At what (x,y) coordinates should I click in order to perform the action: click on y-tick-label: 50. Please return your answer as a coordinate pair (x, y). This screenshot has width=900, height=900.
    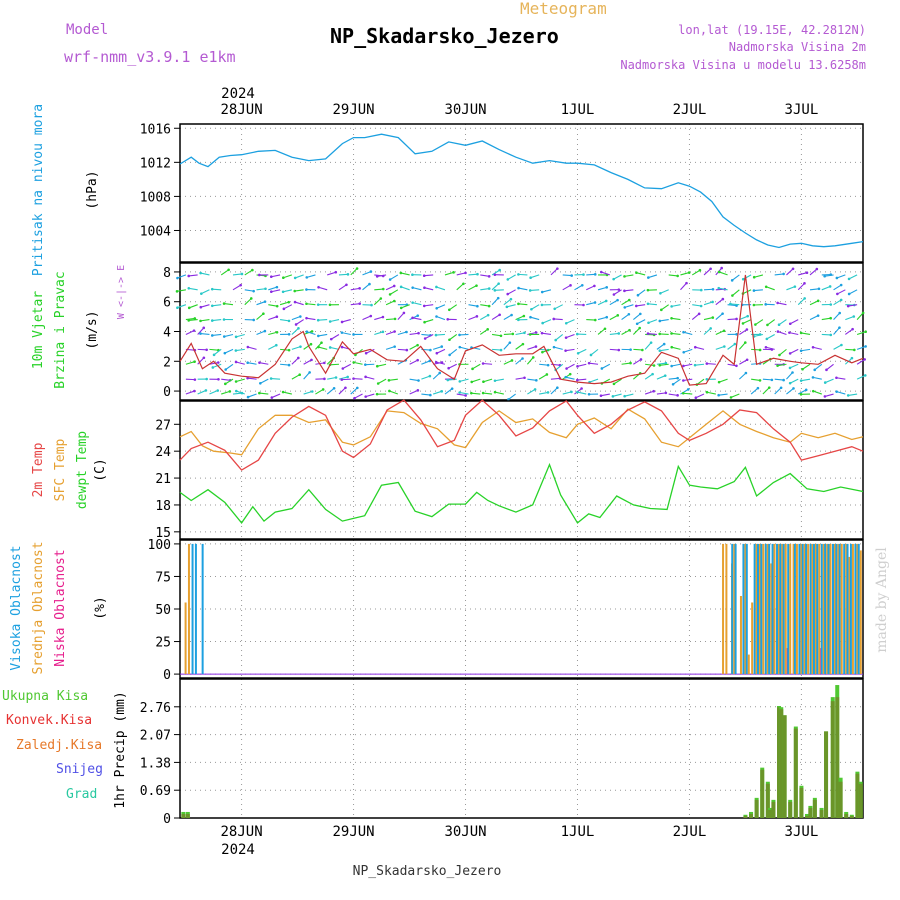
    Looking at the image, I should click on (163, 610).